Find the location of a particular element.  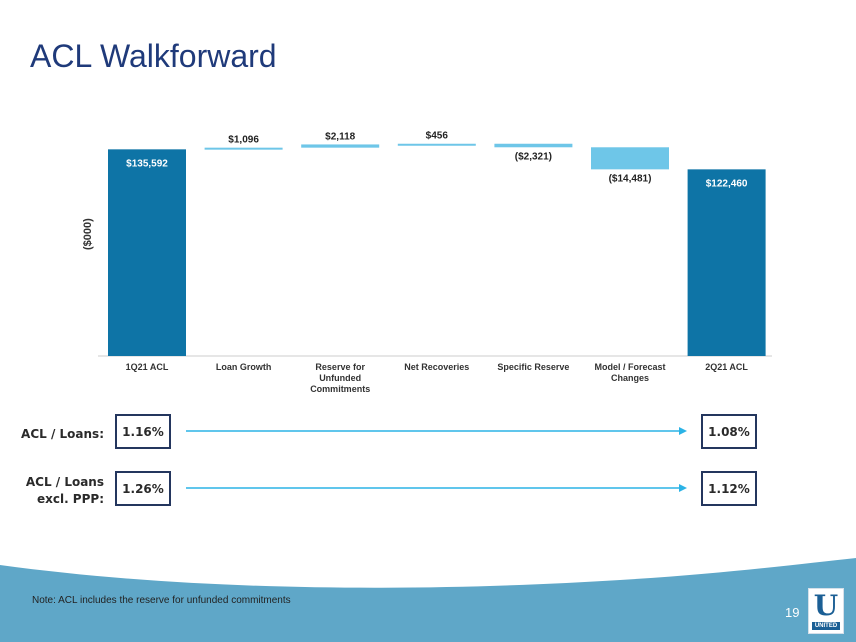

ratio-arrow-acl-loans-excl-ppp is located at coordinates (436, 488).